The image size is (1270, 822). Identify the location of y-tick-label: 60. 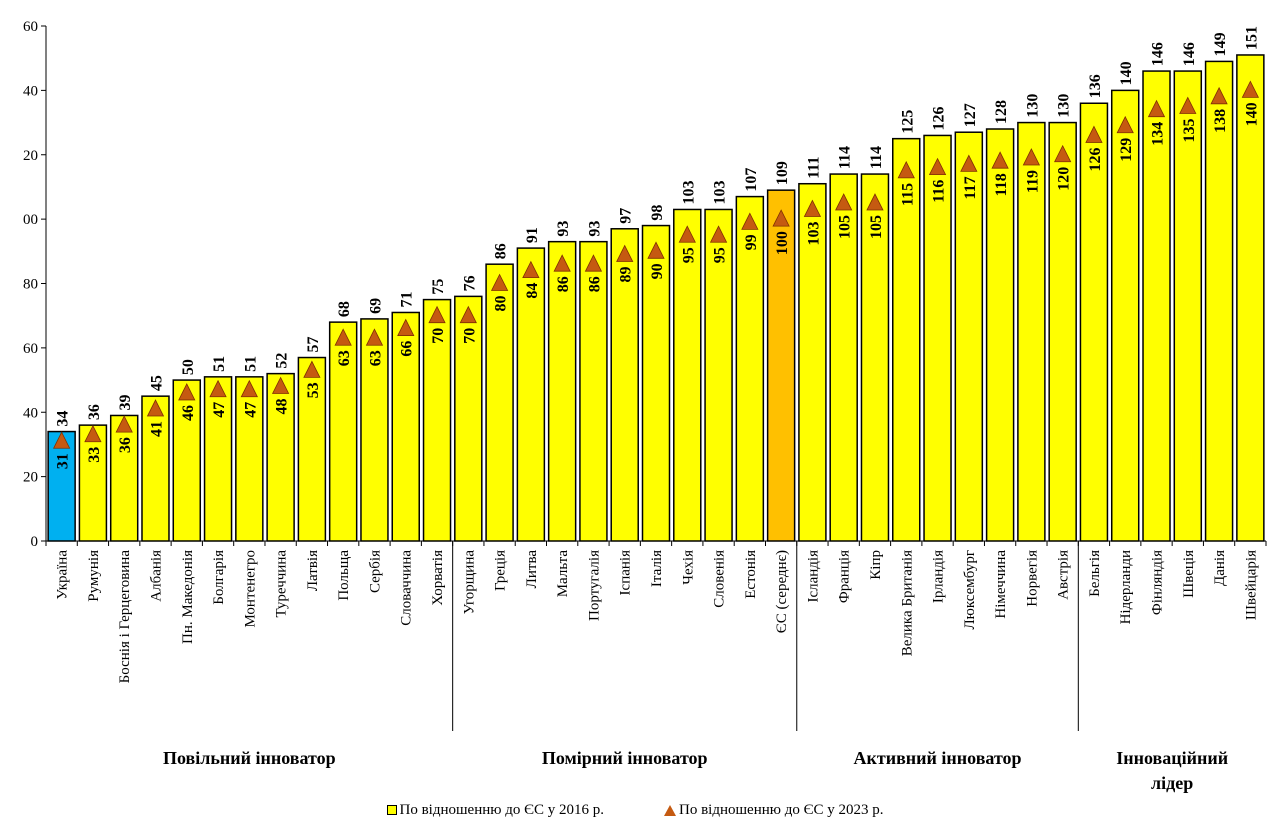
(30, 349).